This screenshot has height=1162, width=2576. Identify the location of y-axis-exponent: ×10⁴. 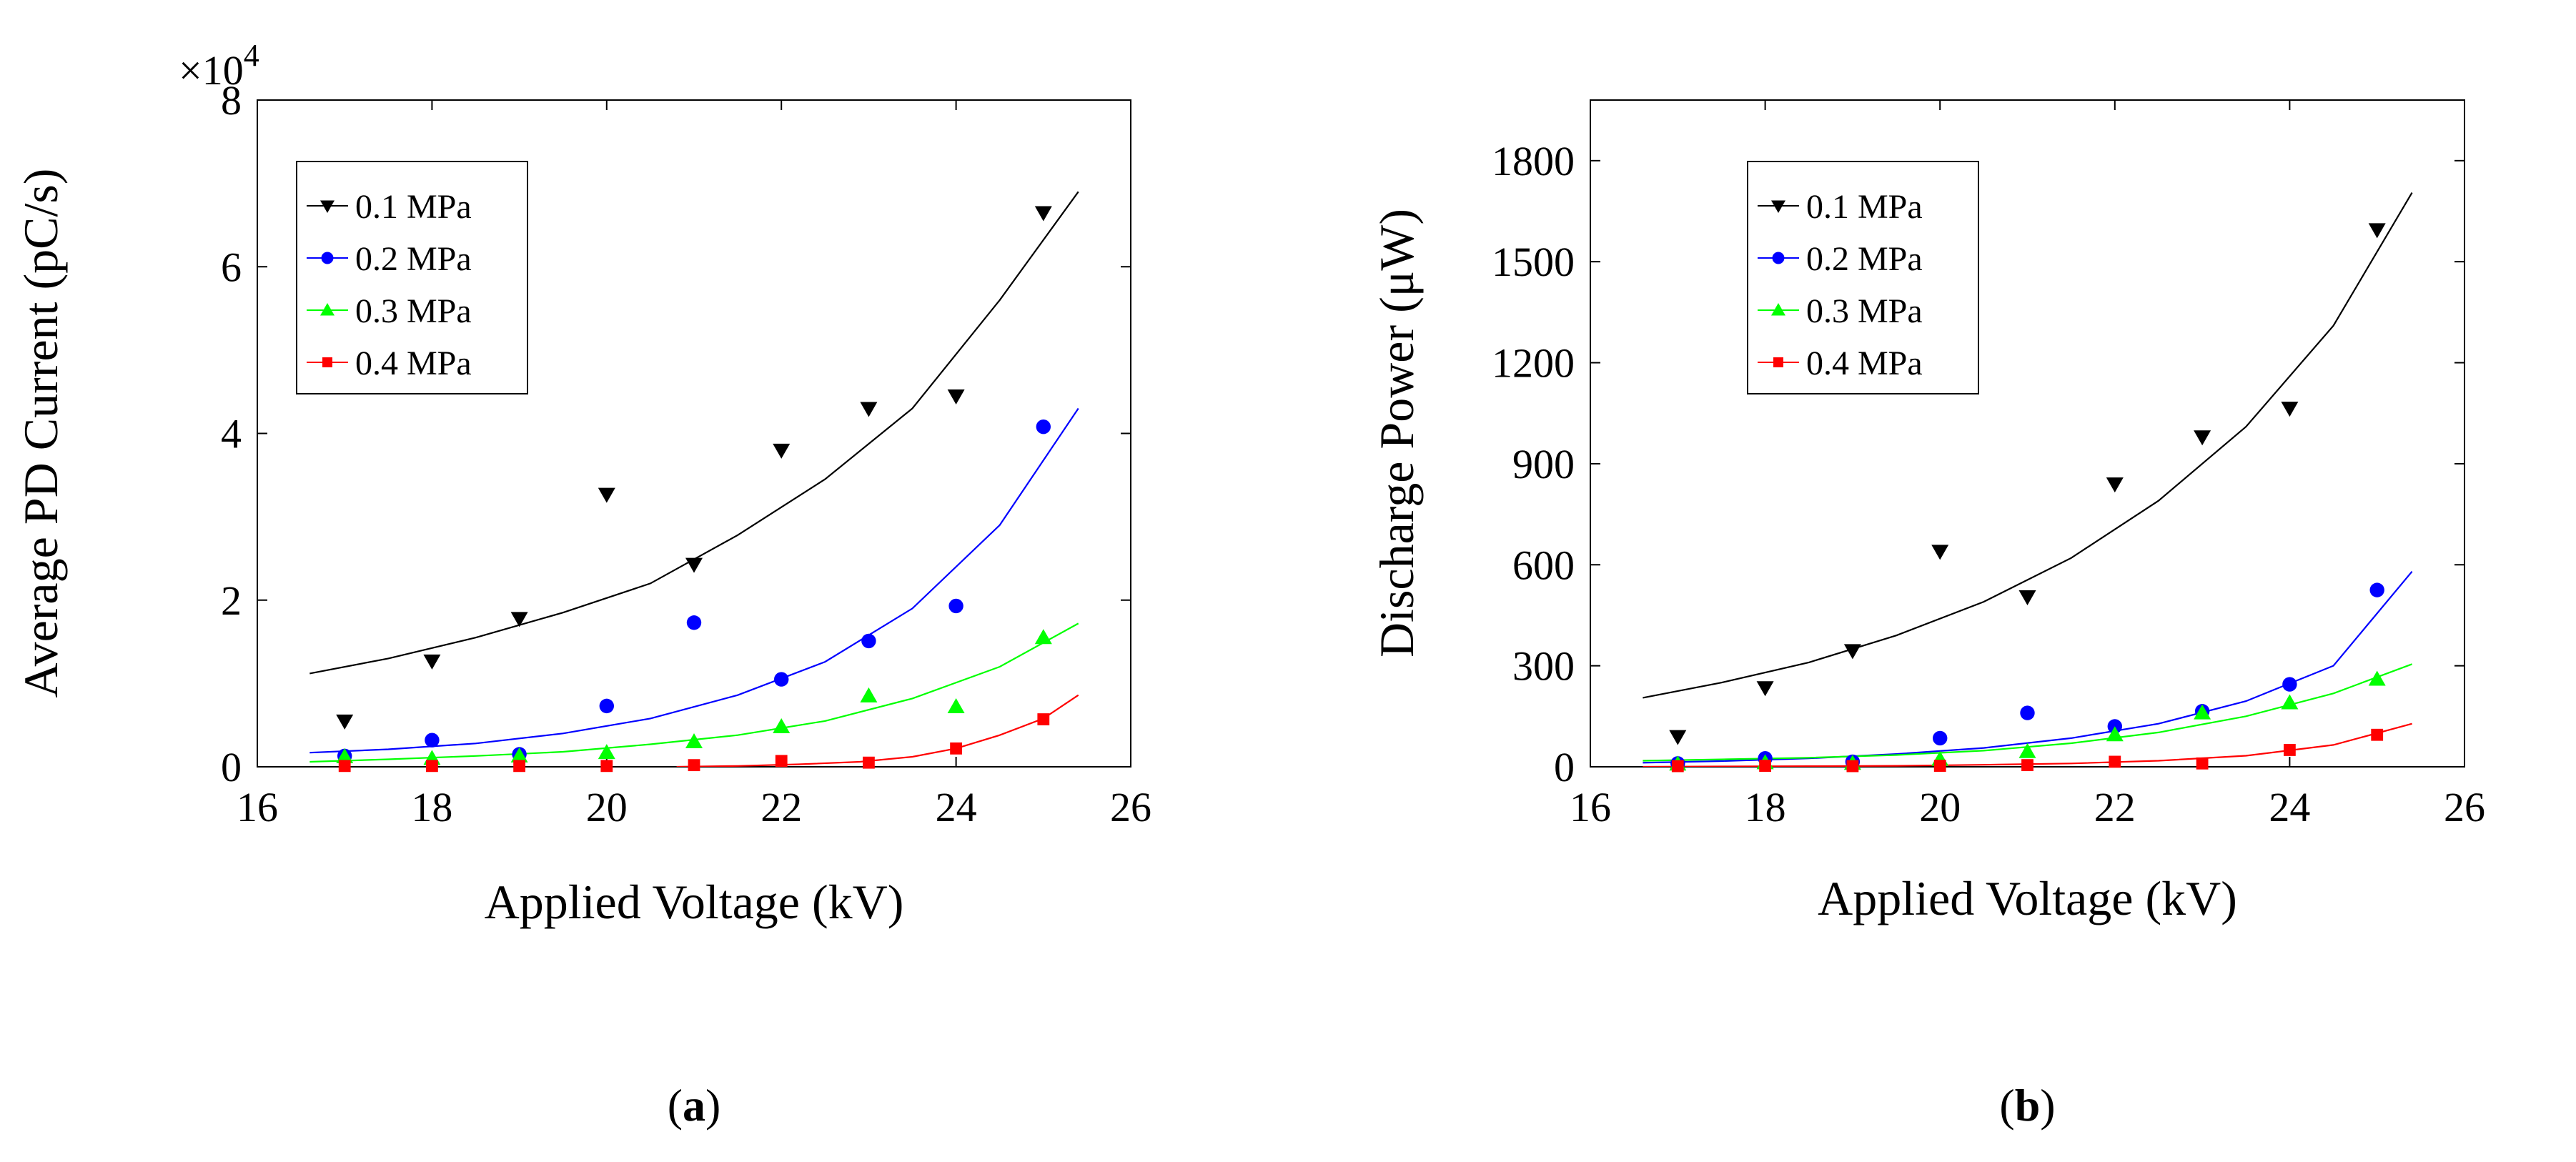
(219, 66).